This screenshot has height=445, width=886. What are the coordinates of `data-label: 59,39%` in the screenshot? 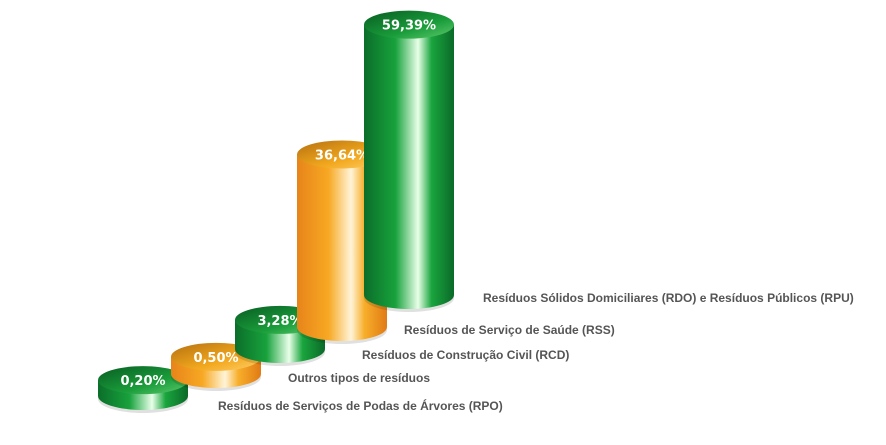 It's located at (409, 26).